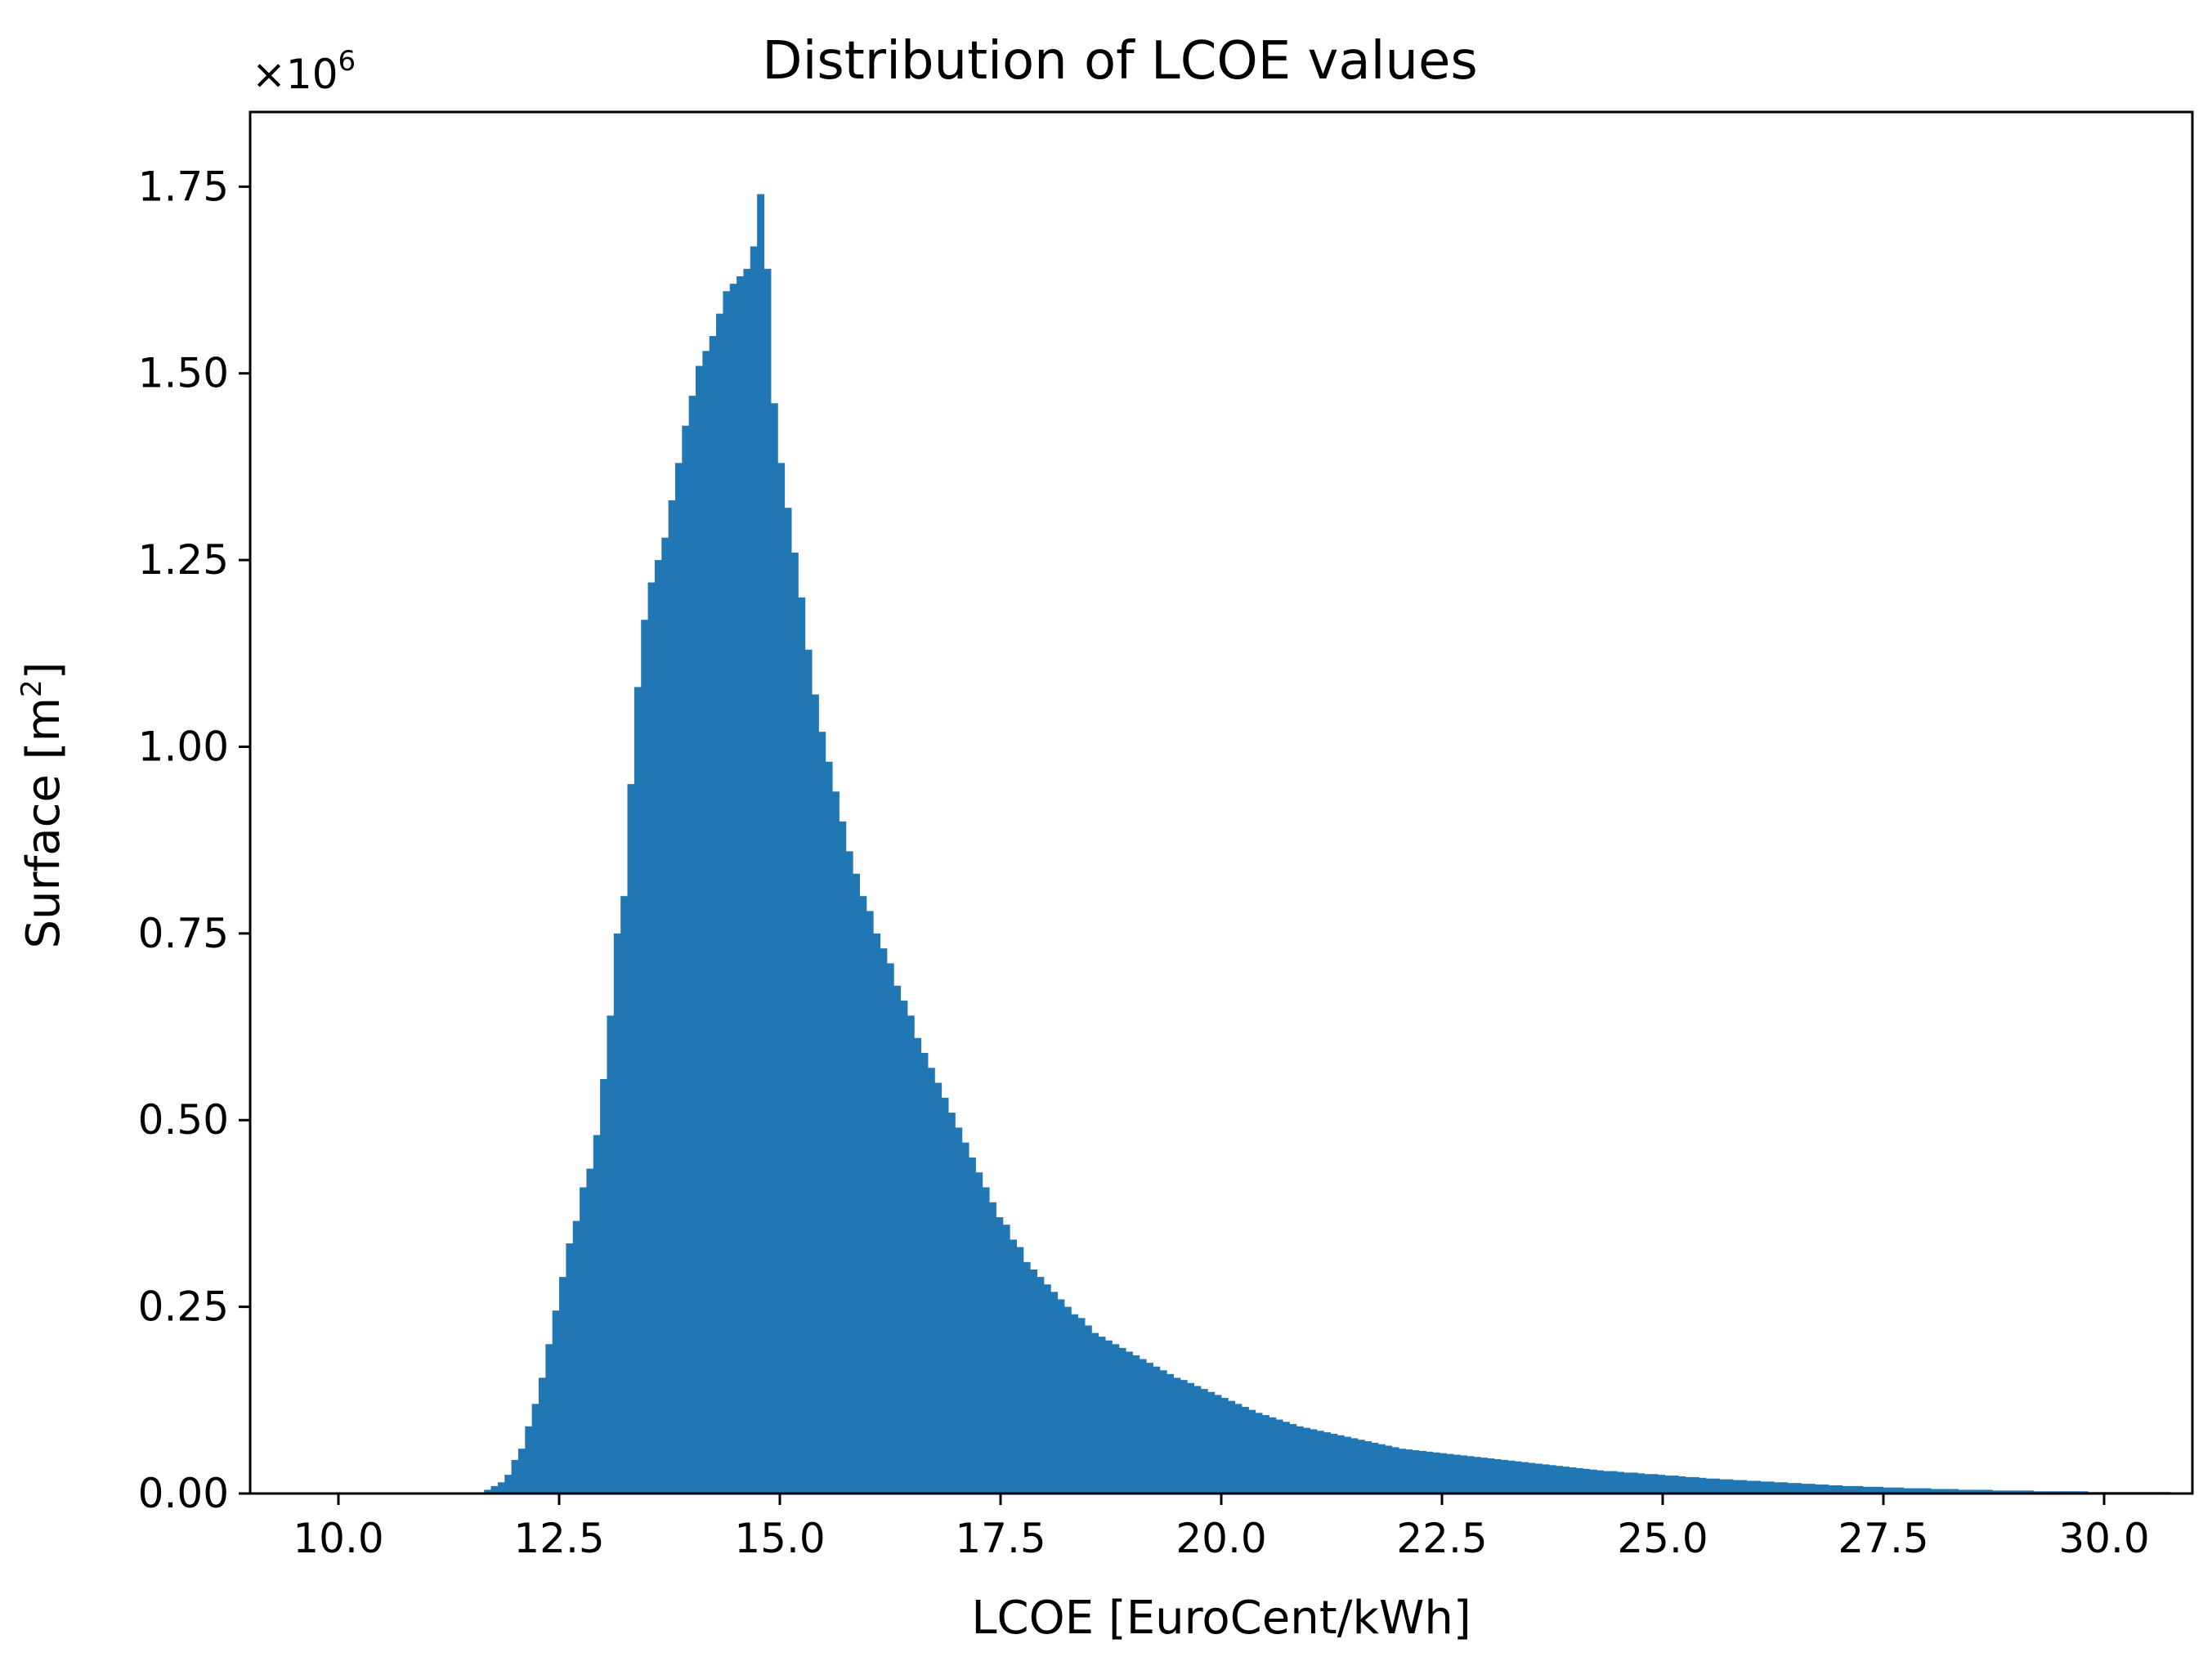  What do you see at coordinates (338, 1539) in the screenshot?
I see `x-tick-label: 10.0` at bounding box center [338, 1539].